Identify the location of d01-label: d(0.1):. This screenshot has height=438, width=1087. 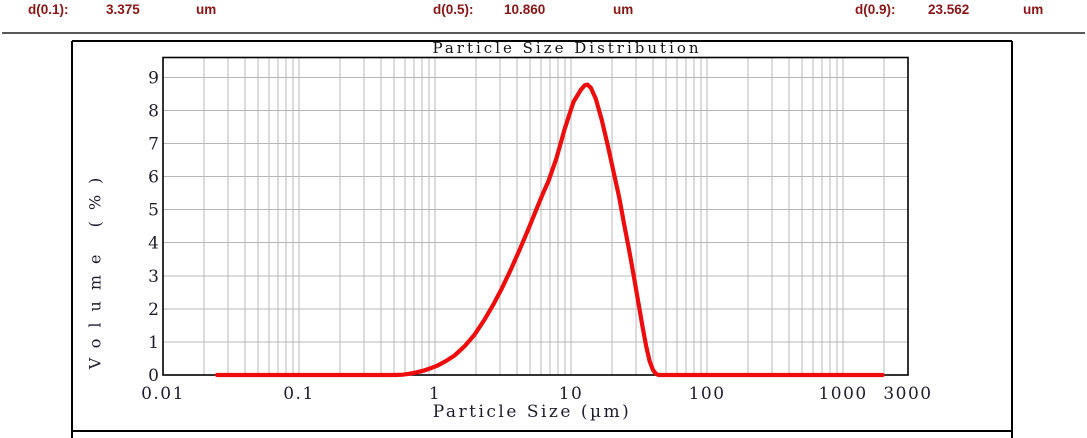
(48, 9).